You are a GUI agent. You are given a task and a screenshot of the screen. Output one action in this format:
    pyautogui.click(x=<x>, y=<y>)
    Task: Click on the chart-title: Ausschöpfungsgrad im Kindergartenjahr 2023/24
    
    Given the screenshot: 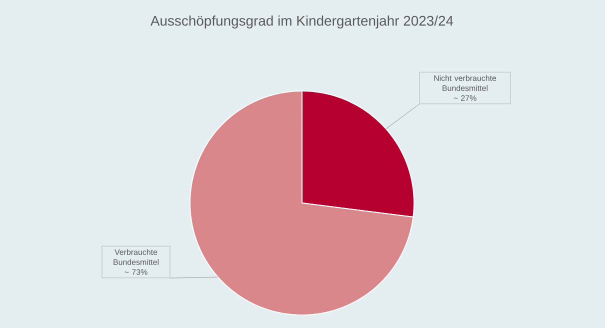 What is the action you would take?
    pyautogui.click(x=302, y=21)
    